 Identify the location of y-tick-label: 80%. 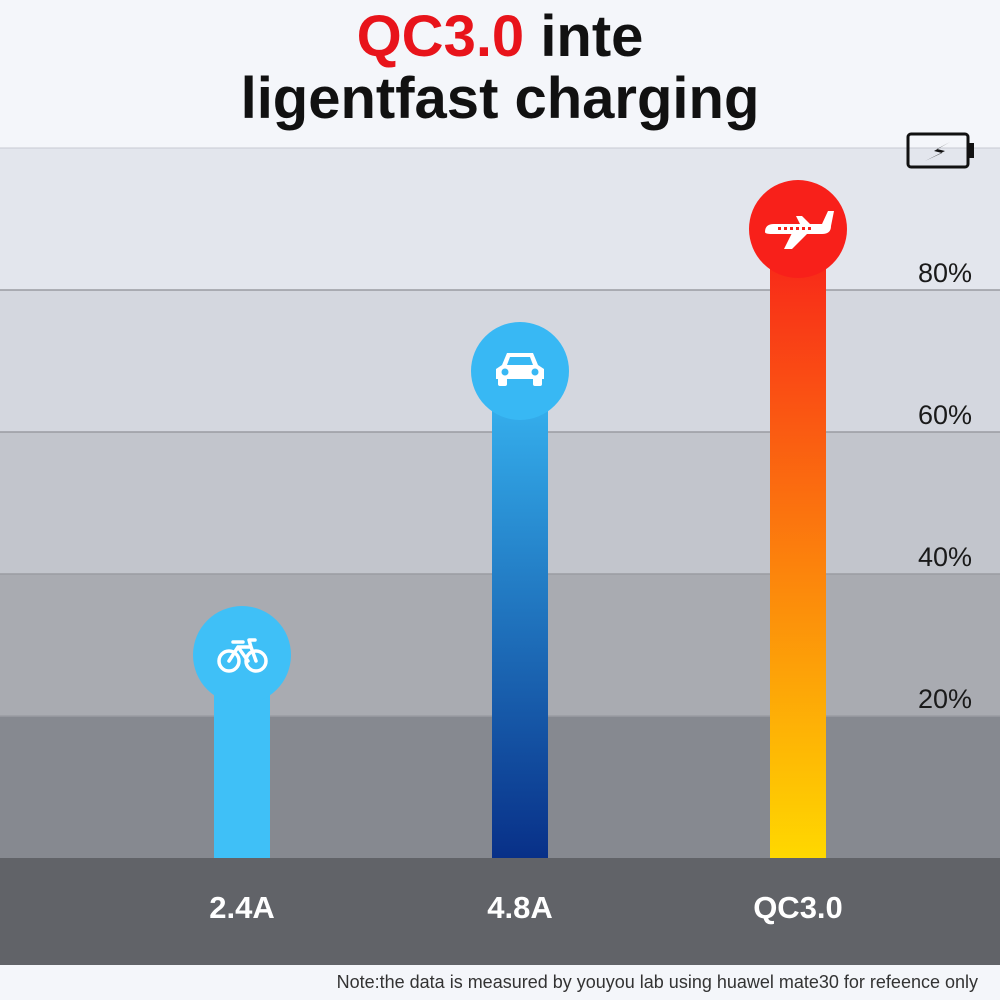
(945, 273).